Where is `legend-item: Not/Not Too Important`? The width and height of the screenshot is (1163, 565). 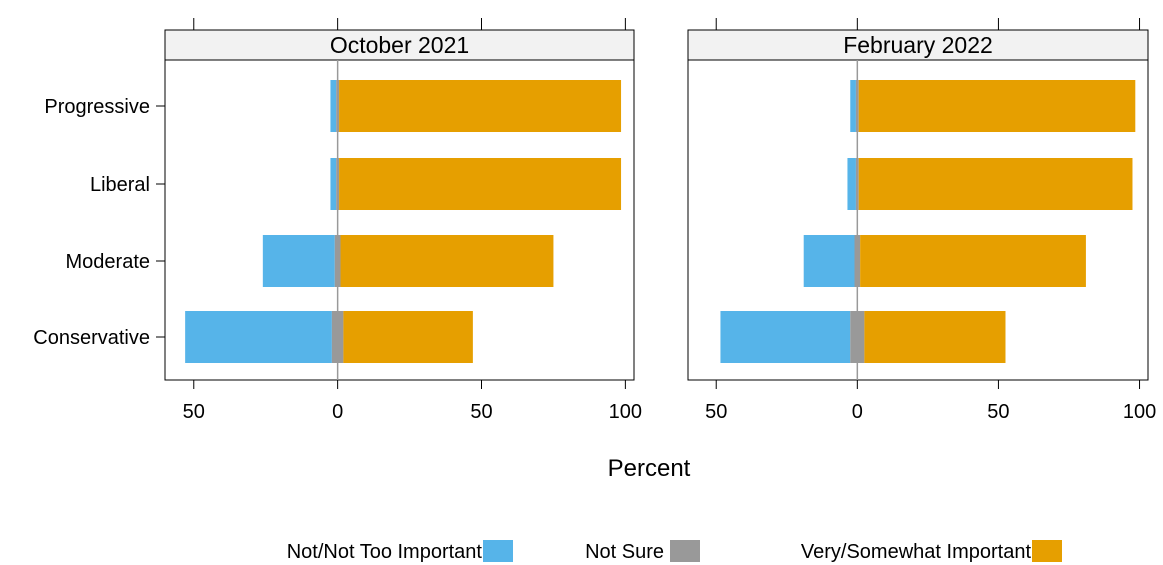
legend-item: Not/Not Too Important is located at coordinates (400, 551).